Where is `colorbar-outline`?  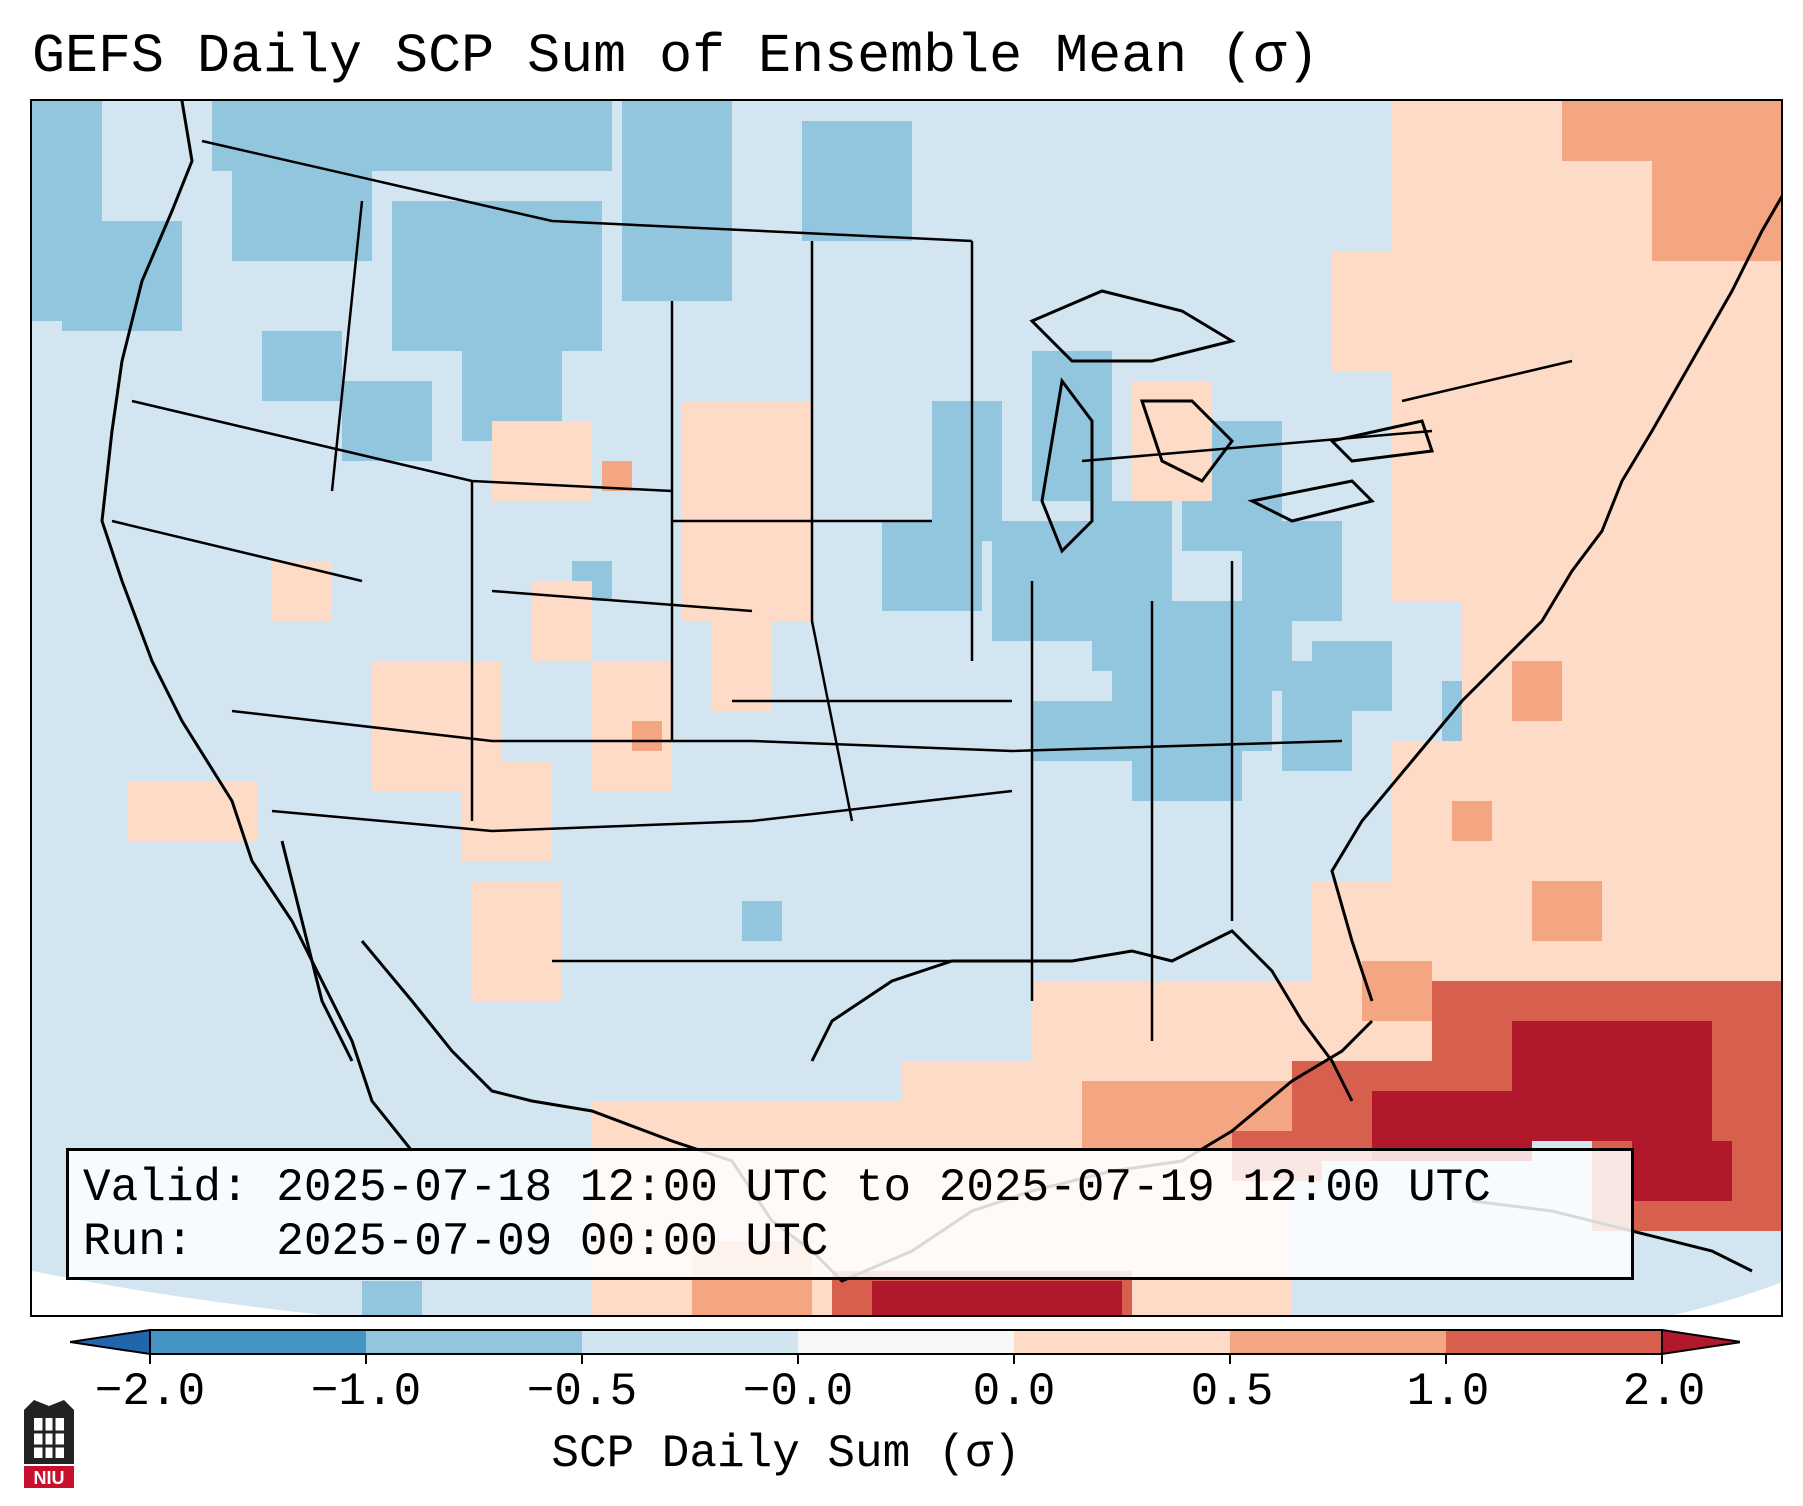 colorbar-outline is located at coordinates (906, 1342).